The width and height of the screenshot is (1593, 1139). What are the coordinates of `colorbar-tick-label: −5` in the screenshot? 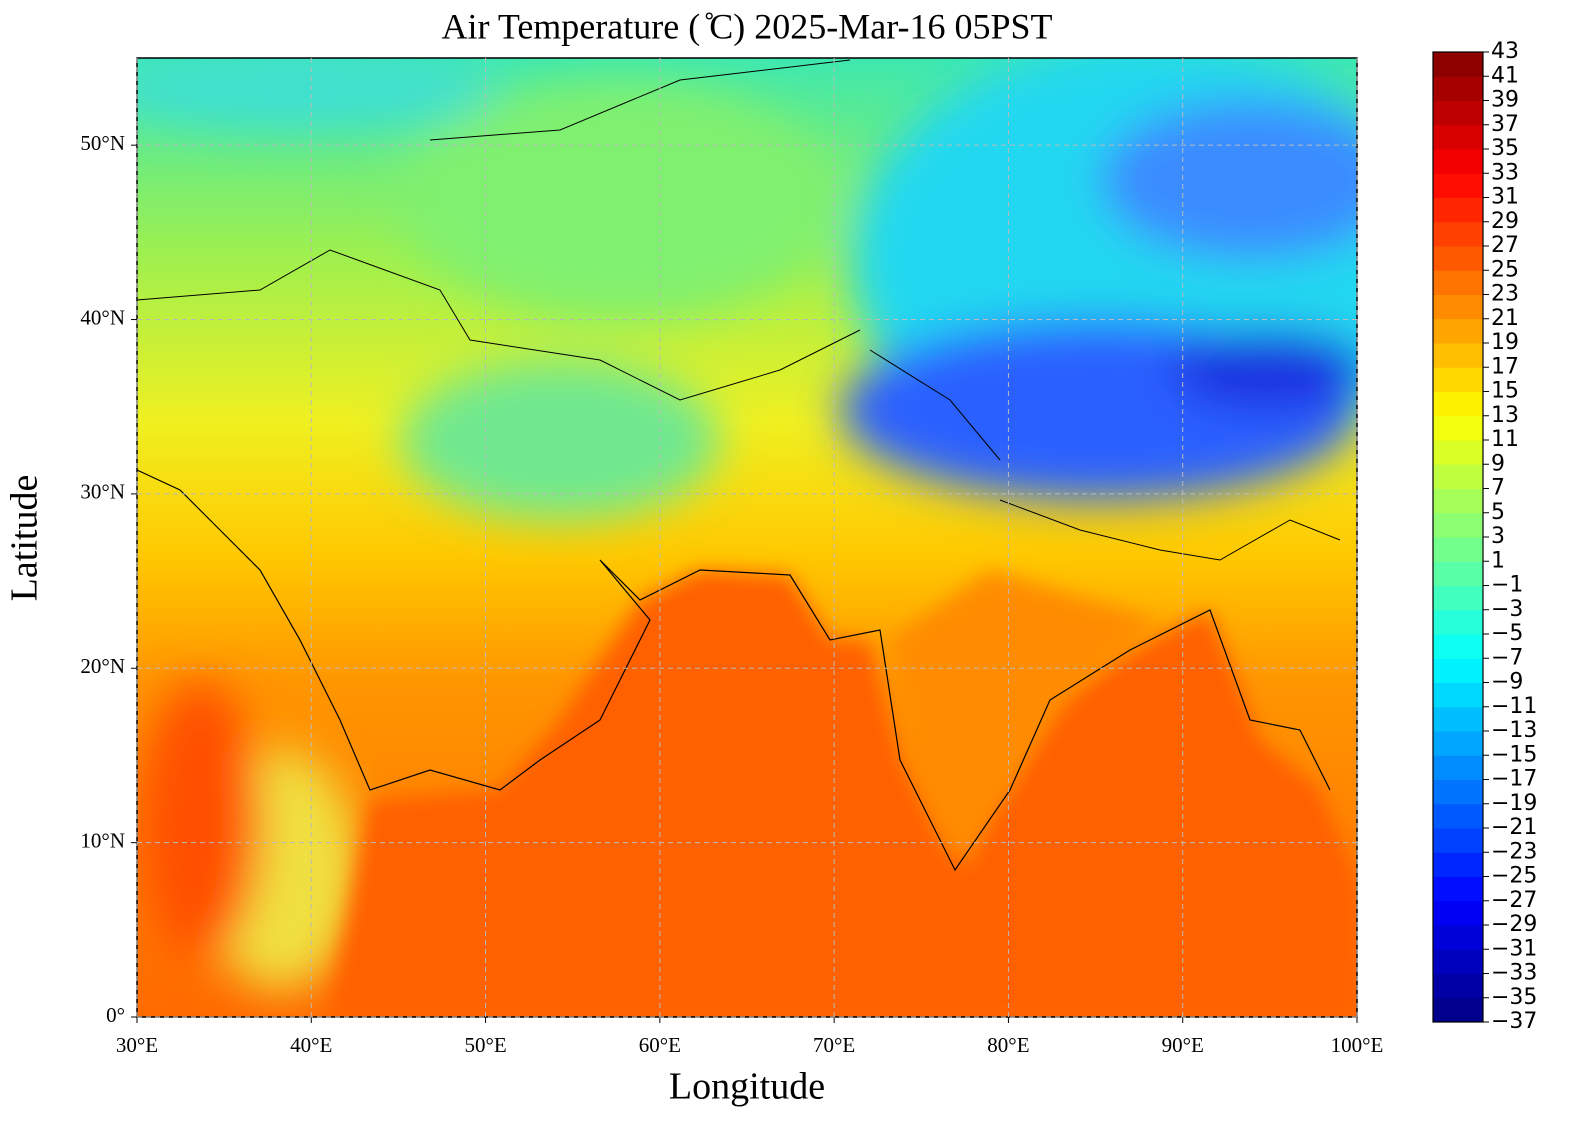 It's located at (1507, 633).